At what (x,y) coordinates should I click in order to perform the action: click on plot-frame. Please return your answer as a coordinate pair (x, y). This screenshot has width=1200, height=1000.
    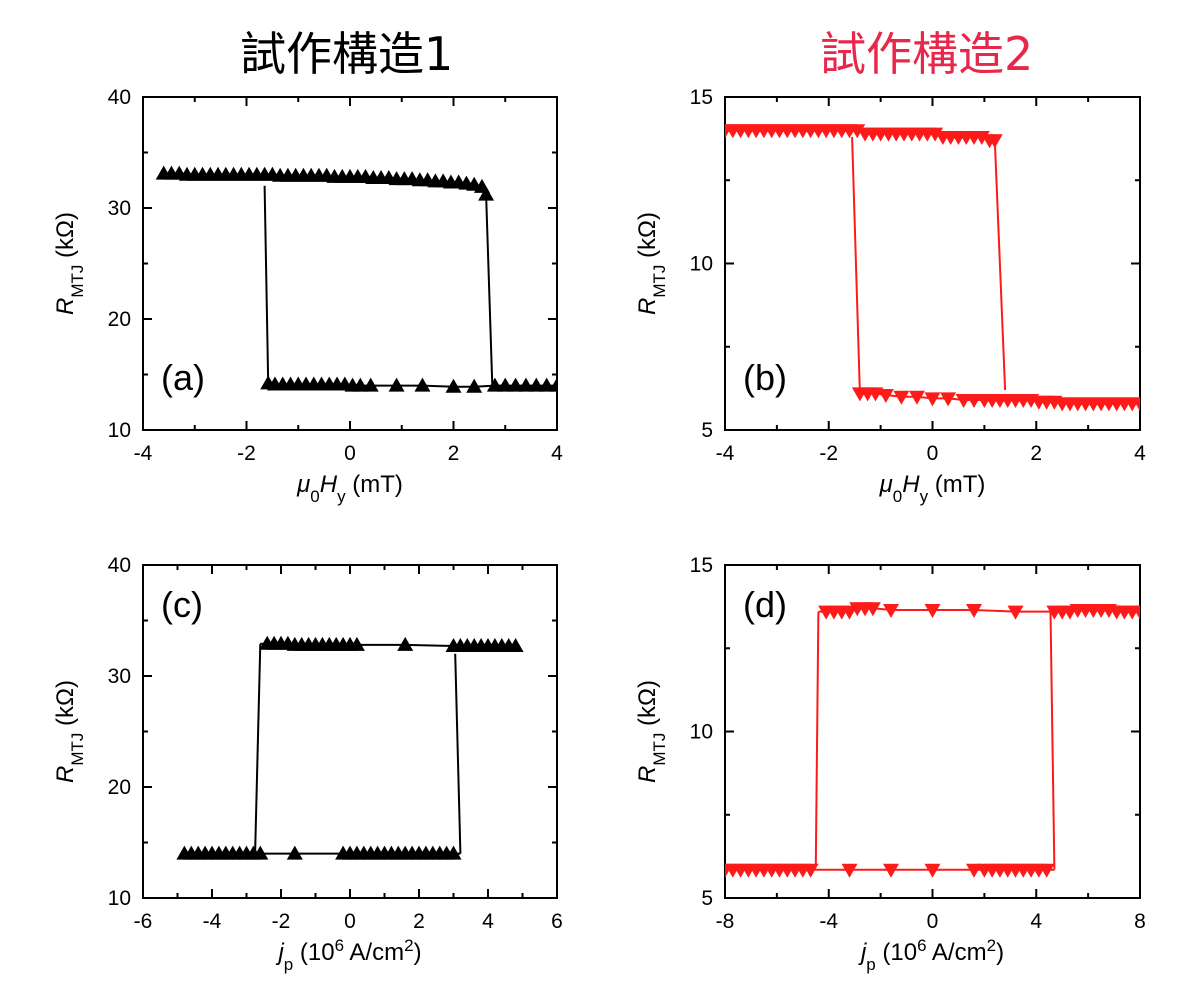
    Looking at the image, I should click on (932, 263).